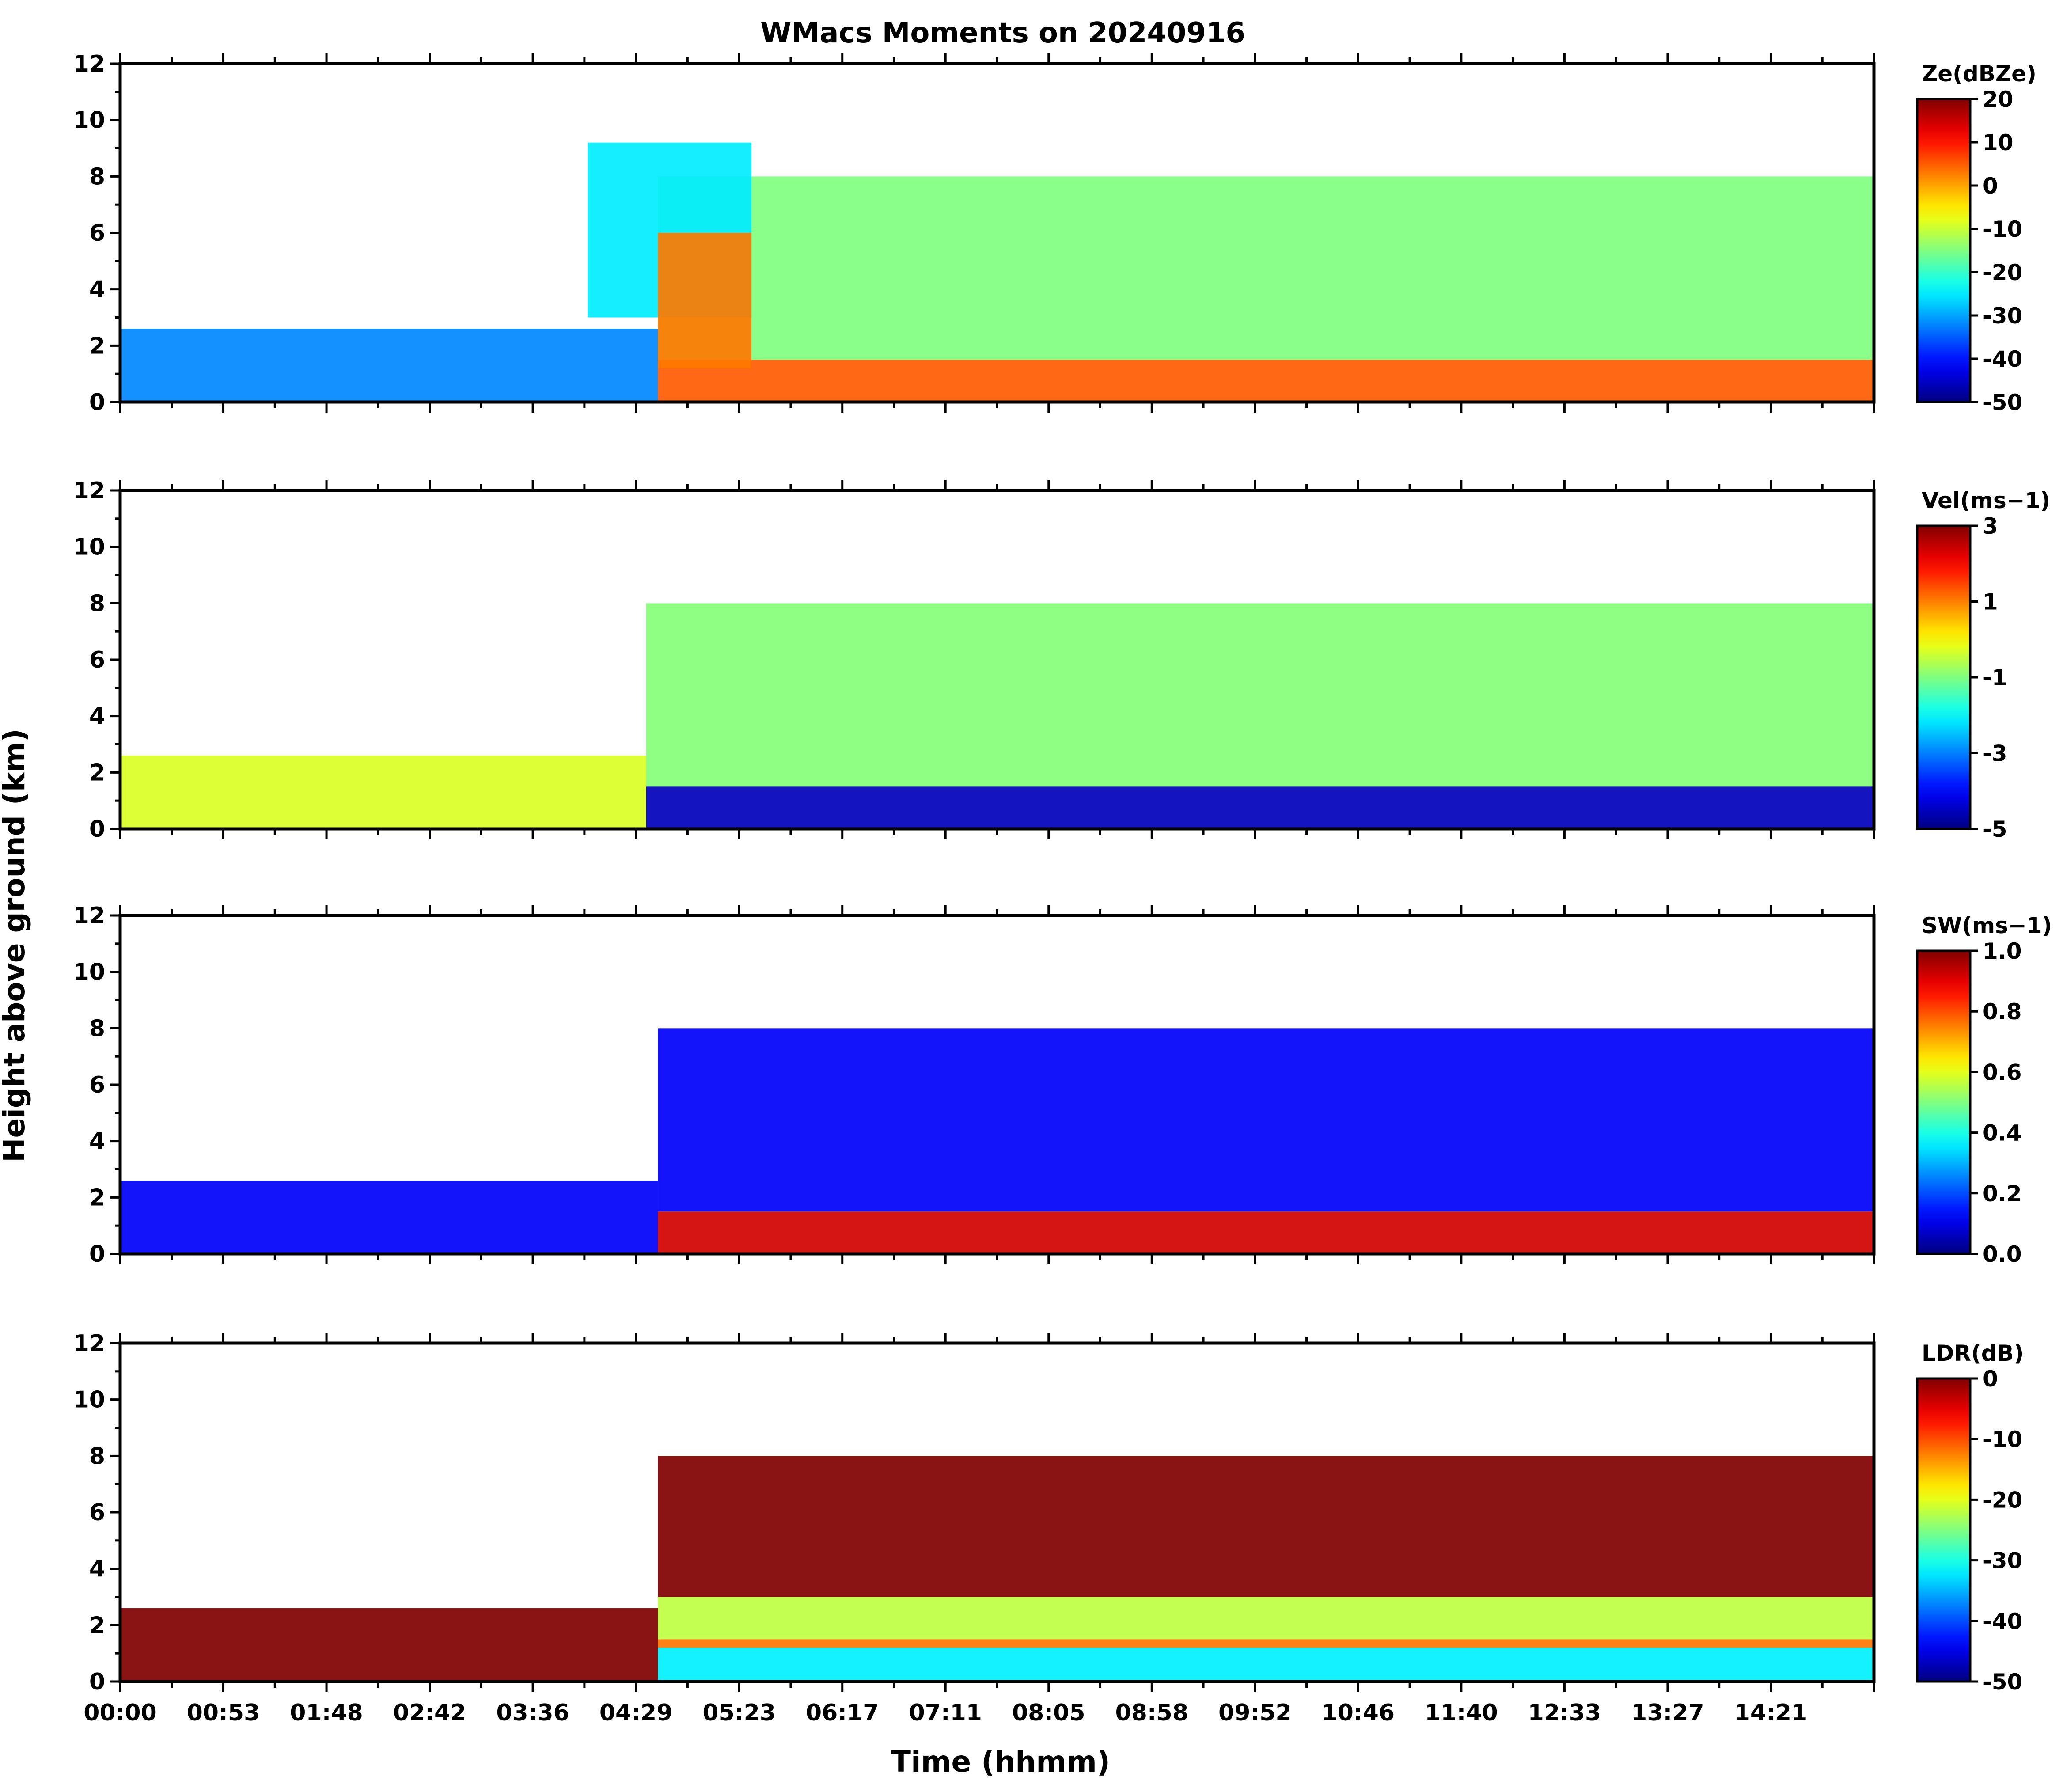  Describe the element at coordinates (224, 1713) in the screenshot. I see `x-tick-label: 00:53` at that location.